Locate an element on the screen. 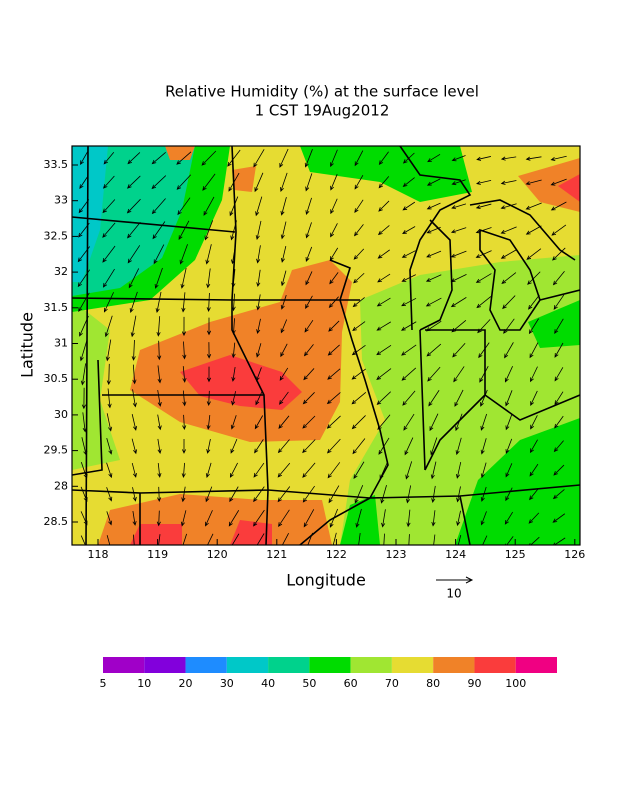  colorbar-label: 30 is located at coordinates (227, 683).